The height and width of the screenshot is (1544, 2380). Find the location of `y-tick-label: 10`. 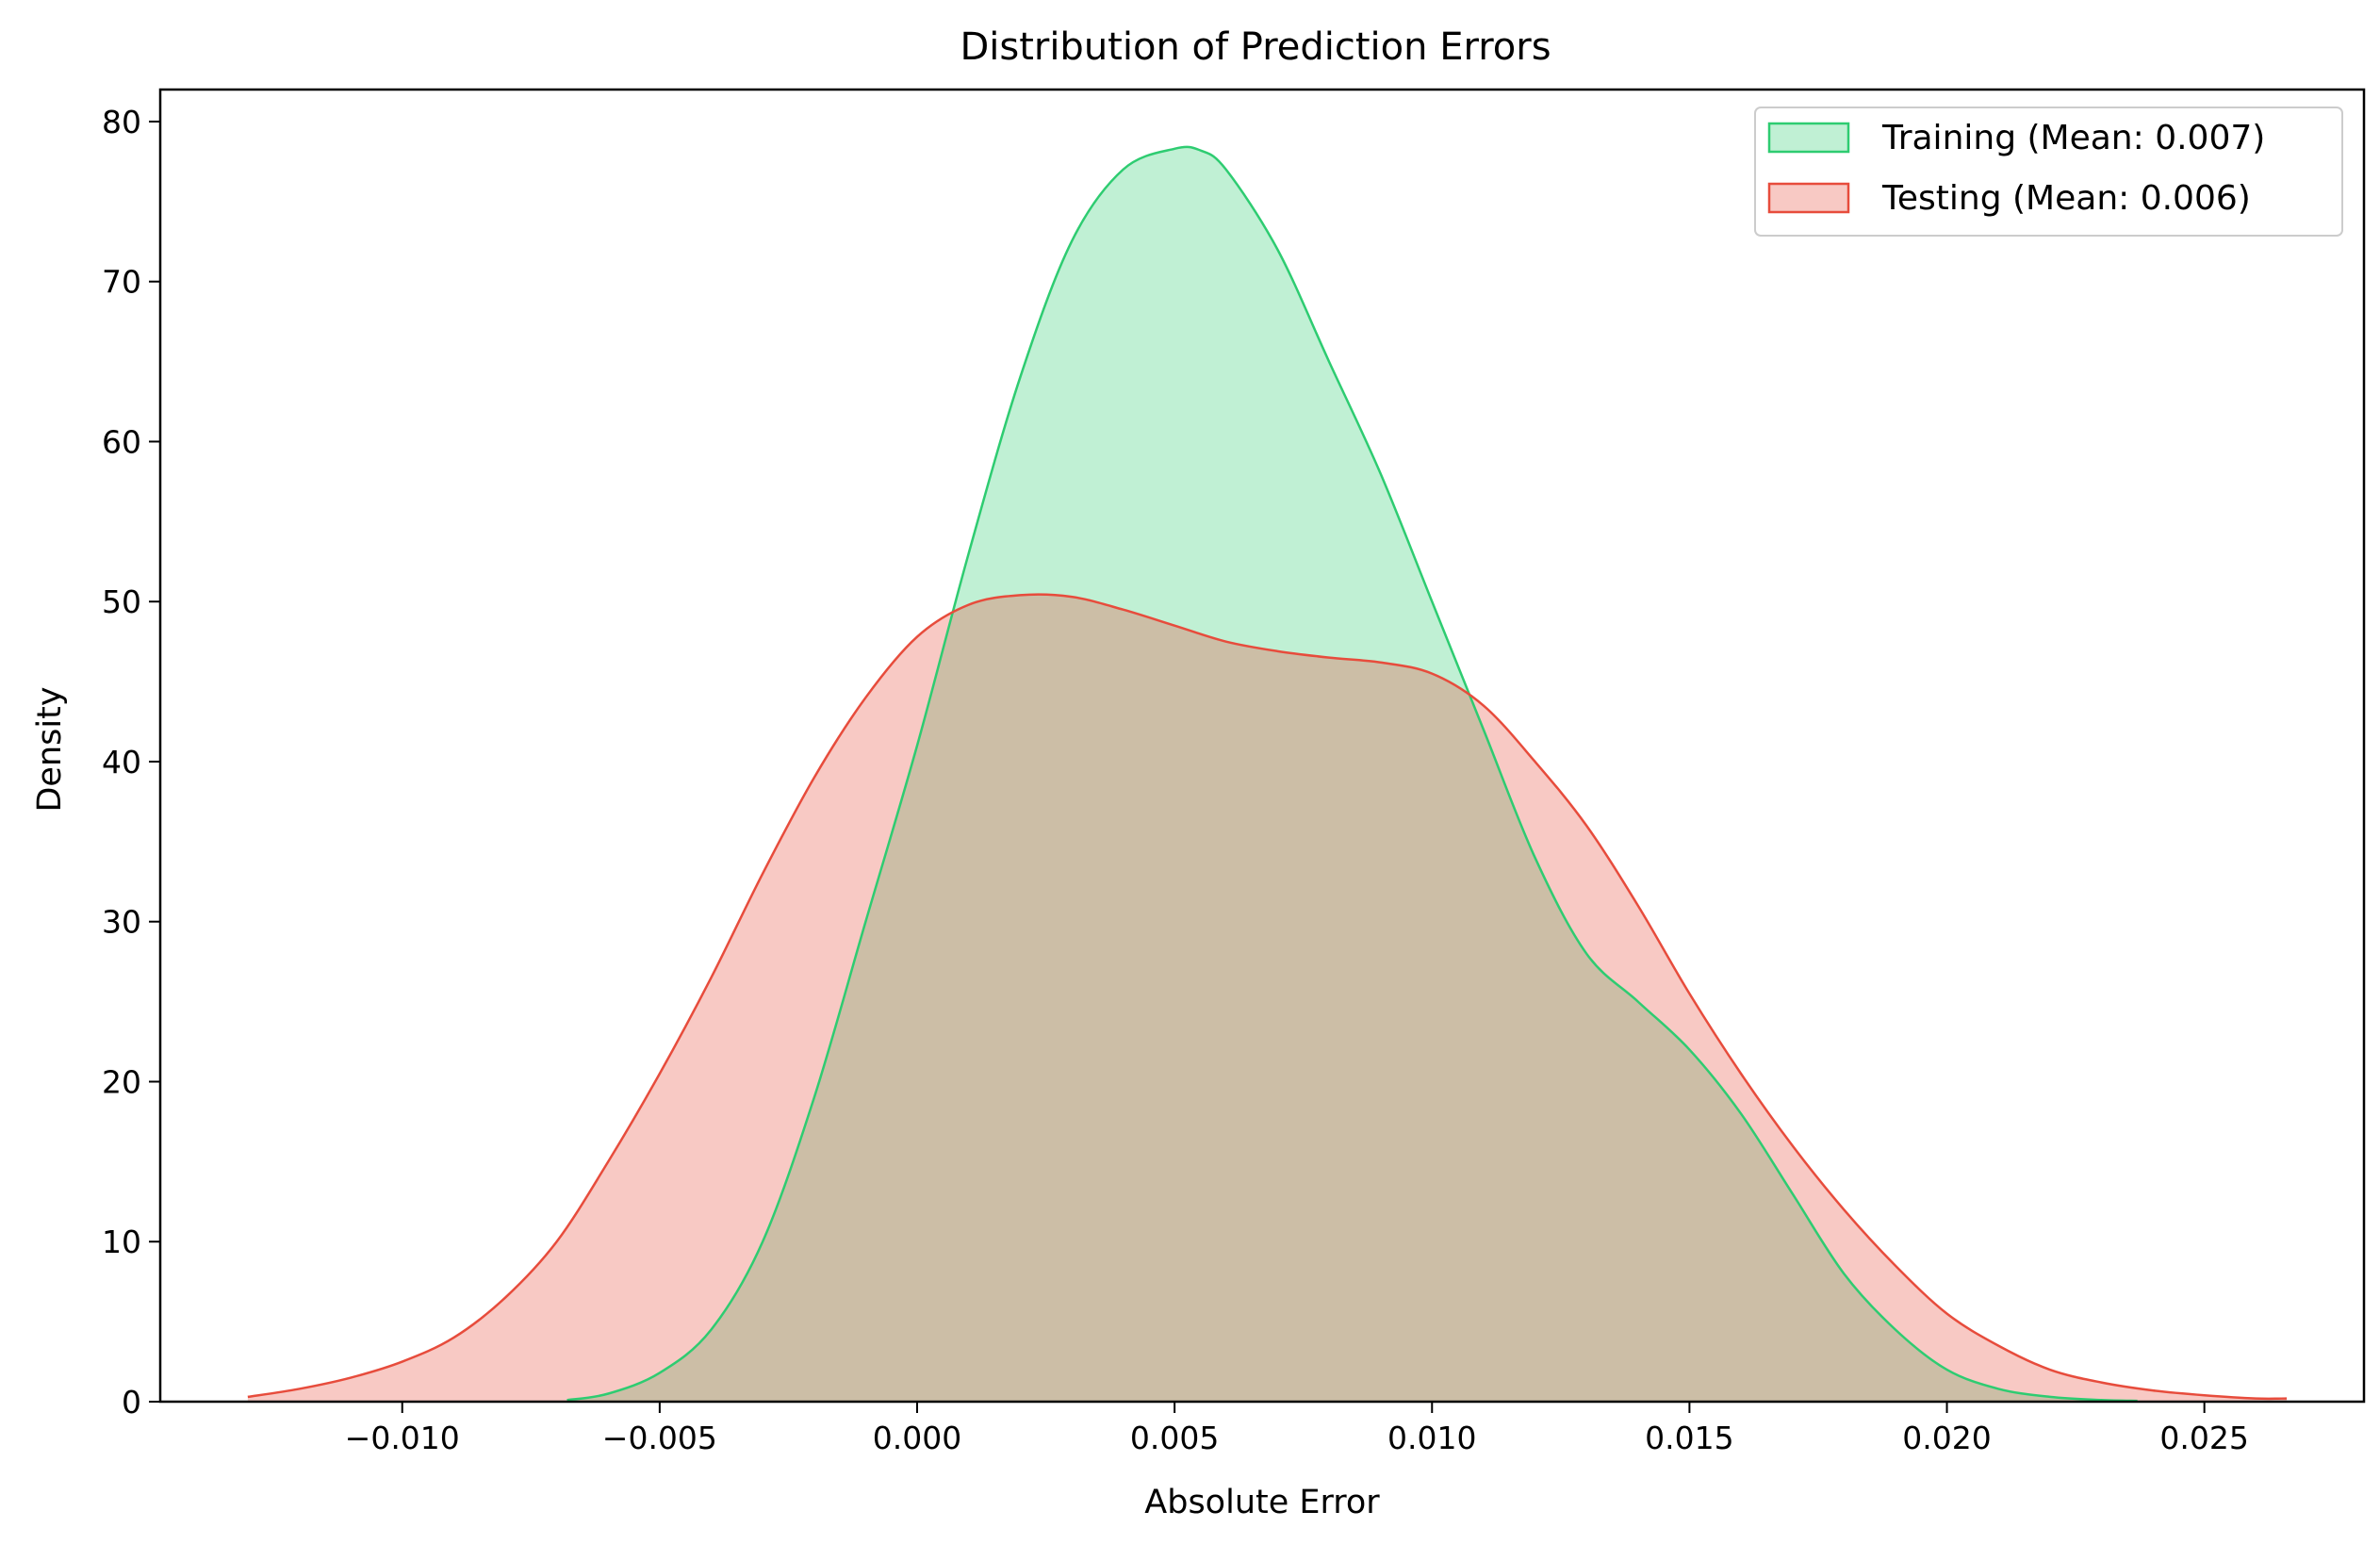

y-tick-label: 10 is located at coordinates (121, 1242).